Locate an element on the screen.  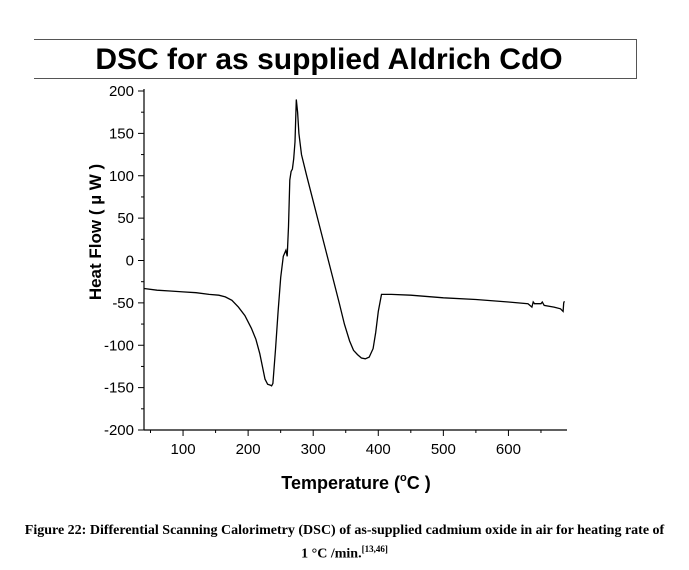
chart-title-box: DSC for as supplied Aldrich CdO is located at coordinates (335, 59).